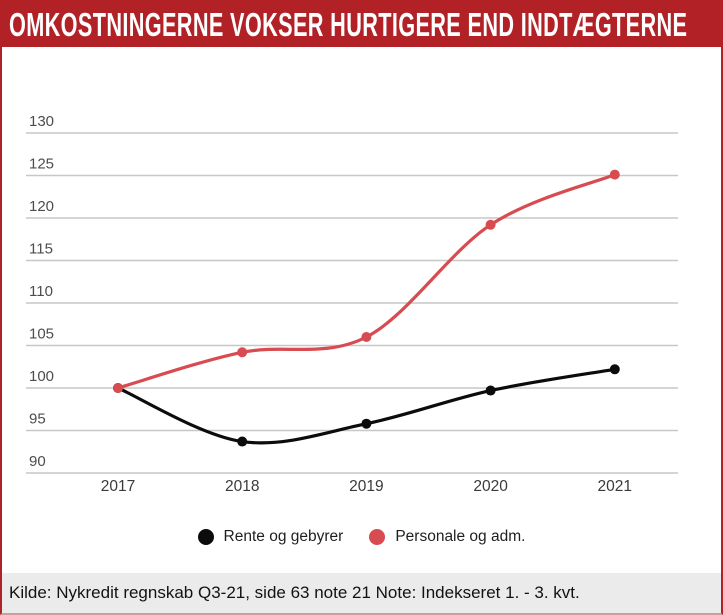 Image resolution: width=723 pixels, height=615 pixels. What do you see at coordinates (41, 291) in the screenshot?
I see `y-axis-tick-label: 110` at bounding box center [41, 291].